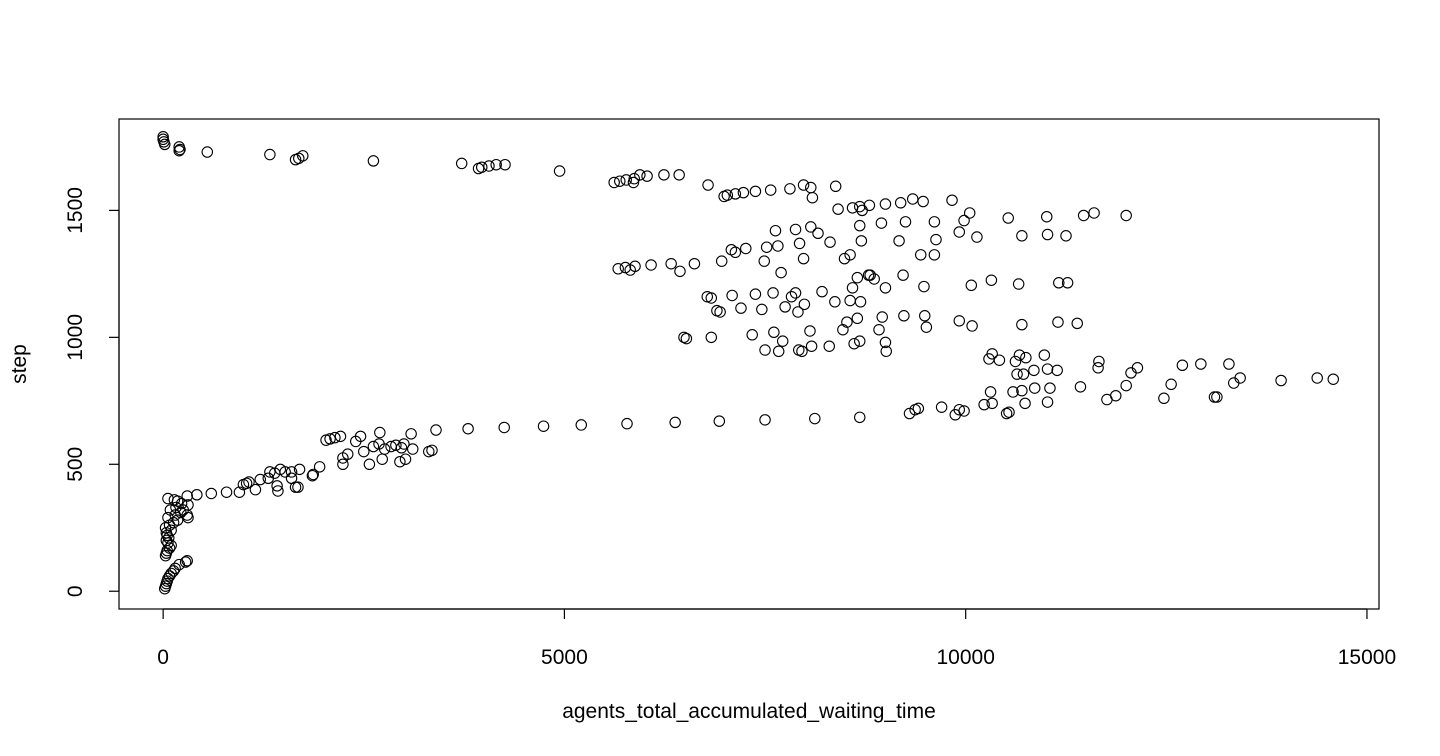 The width and height of the screenshot is (1440, 756). I want to click on y-axis: 0 500 1000 1500, so click(92, 392).